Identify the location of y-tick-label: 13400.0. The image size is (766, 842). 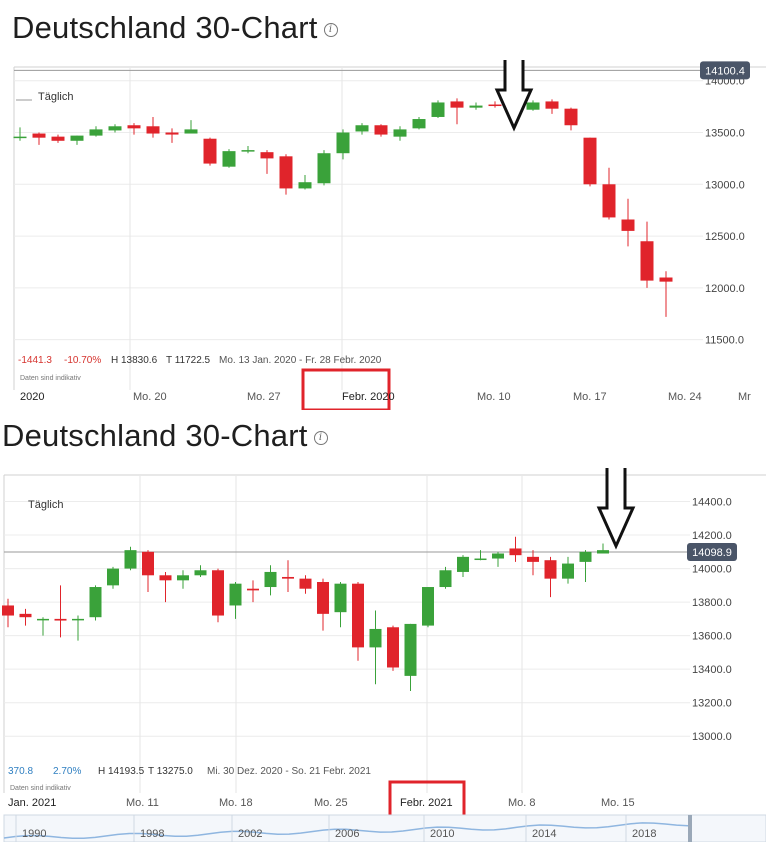
(712, 670).